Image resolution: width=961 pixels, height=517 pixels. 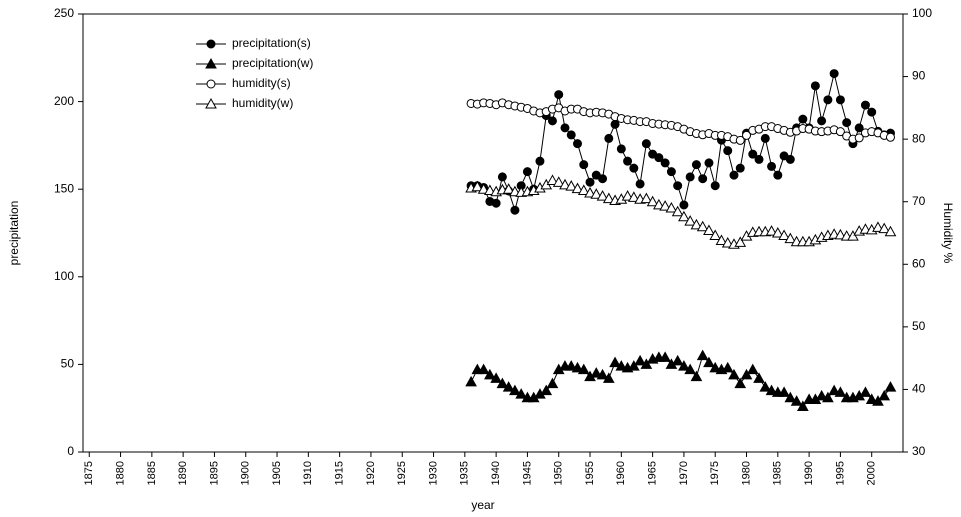 What do you see at coordinates (402, 473) in the screenshot?
I see `x-tick-label: 1925` at bounding box center [402, 473].